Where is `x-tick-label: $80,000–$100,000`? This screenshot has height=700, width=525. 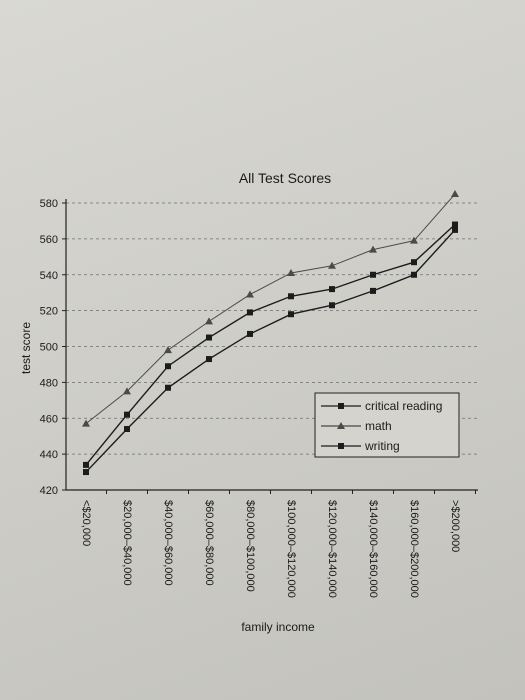 x-tick-label: $80,000–$100,000 is located at coordinates (250, 546).